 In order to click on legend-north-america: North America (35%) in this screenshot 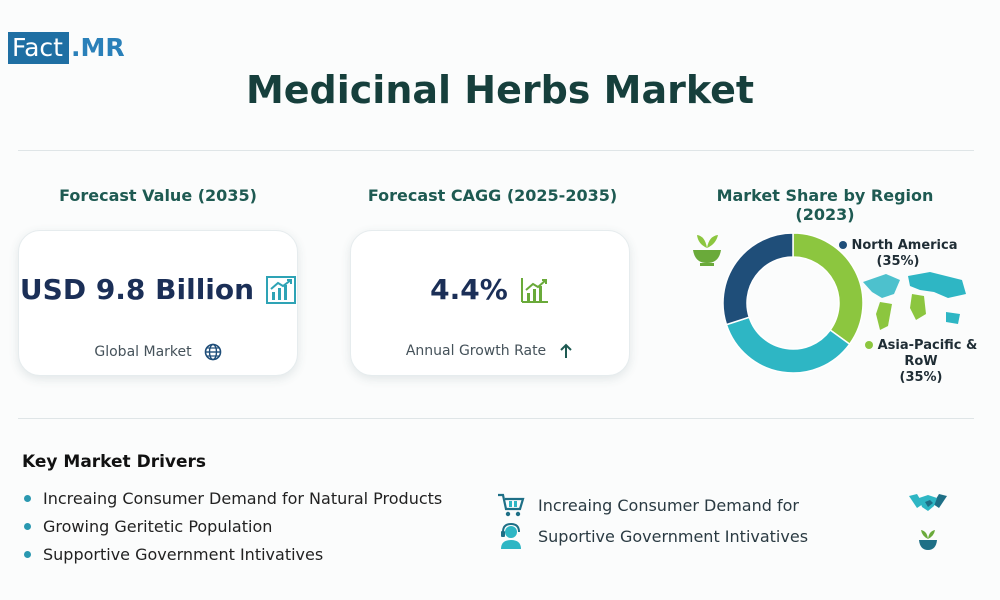, I will do `click(898, 254)`.